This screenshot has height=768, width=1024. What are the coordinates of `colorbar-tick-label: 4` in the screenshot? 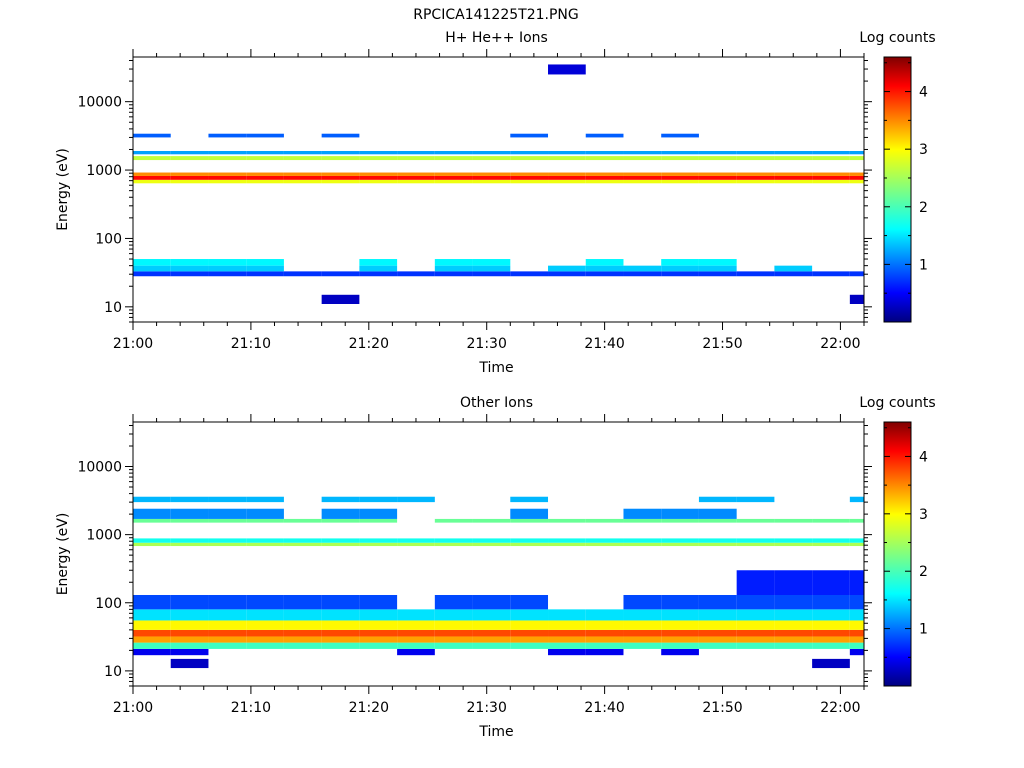 It's located at (923, 457).